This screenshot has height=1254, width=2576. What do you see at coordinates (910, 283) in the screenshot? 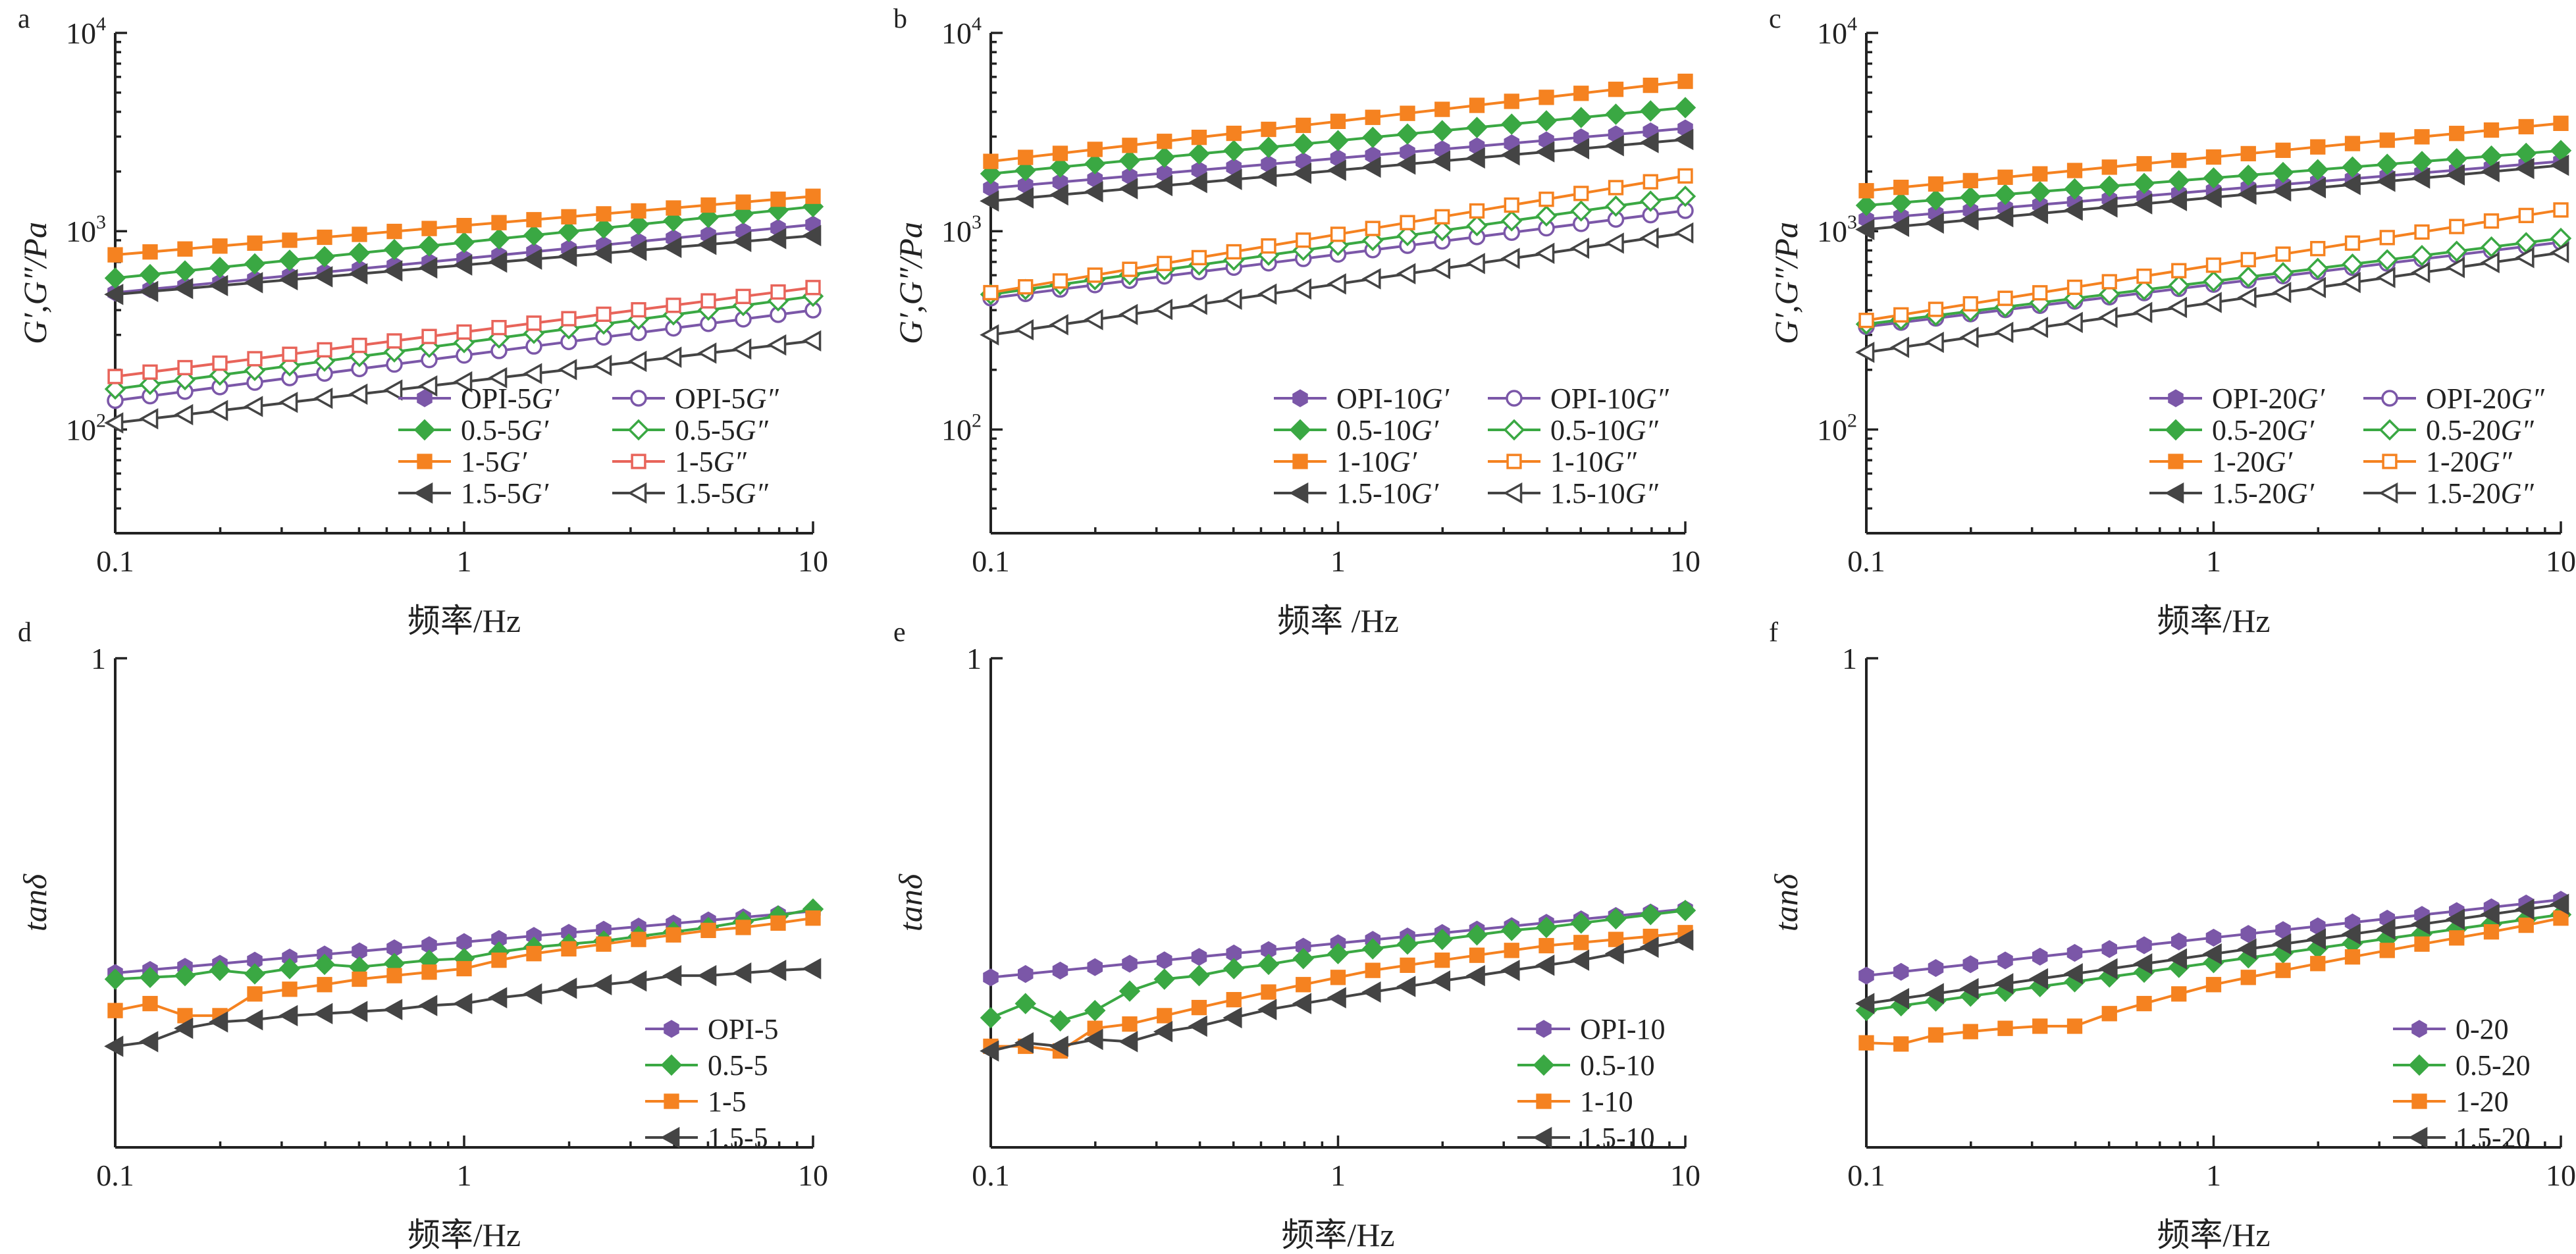
I see `y-axis-title: G′,G″/Pa` at bounding box center [910, 283].